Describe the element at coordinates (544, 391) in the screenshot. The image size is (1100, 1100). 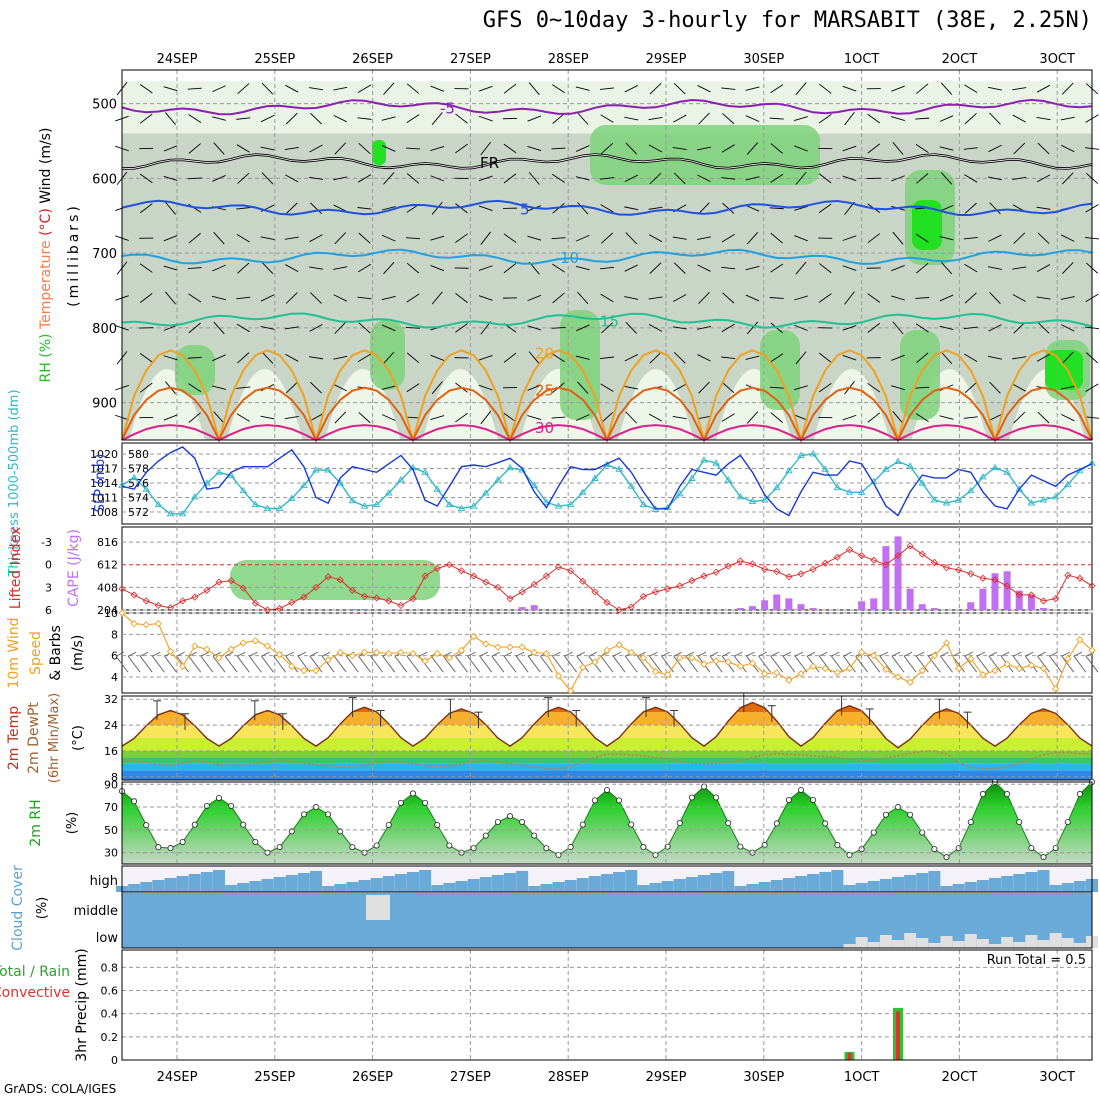
I see `contour-label: 25` at that location.